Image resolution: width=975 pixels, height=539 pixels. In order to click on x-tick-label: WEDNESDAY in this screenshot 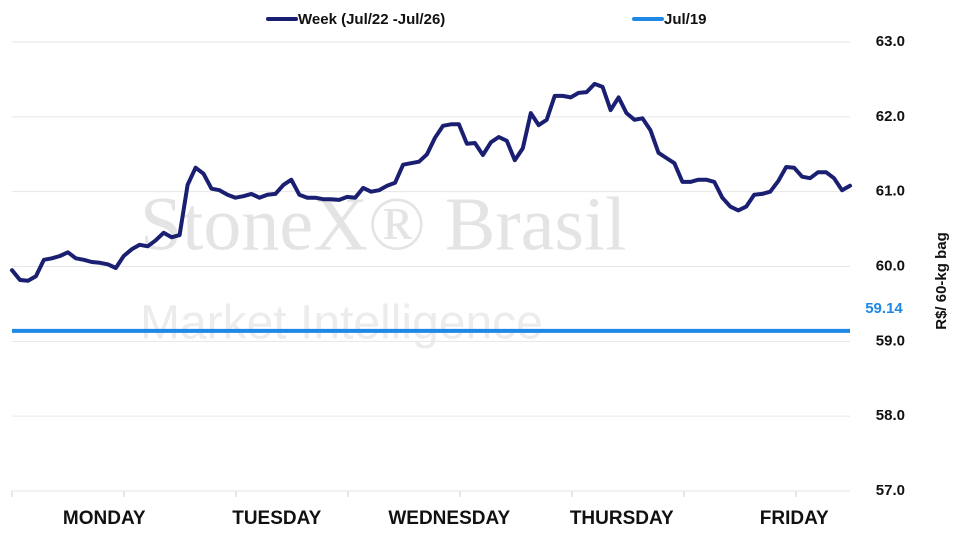, I will do `click(449, 518)`.